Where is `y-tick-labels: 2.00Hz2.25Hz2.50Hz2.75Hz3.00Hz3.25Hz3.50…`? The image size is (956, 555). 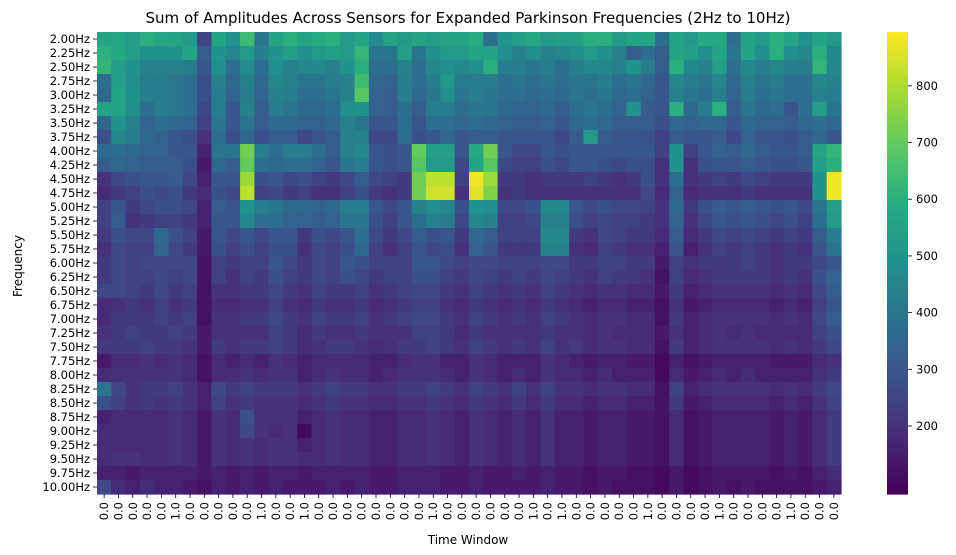 y-tick-labels: 2.00Hz2.25Hz2.50Hz2.75Hz3.00Hz3.25Hz3.50… is located at coordinates (69, 263).